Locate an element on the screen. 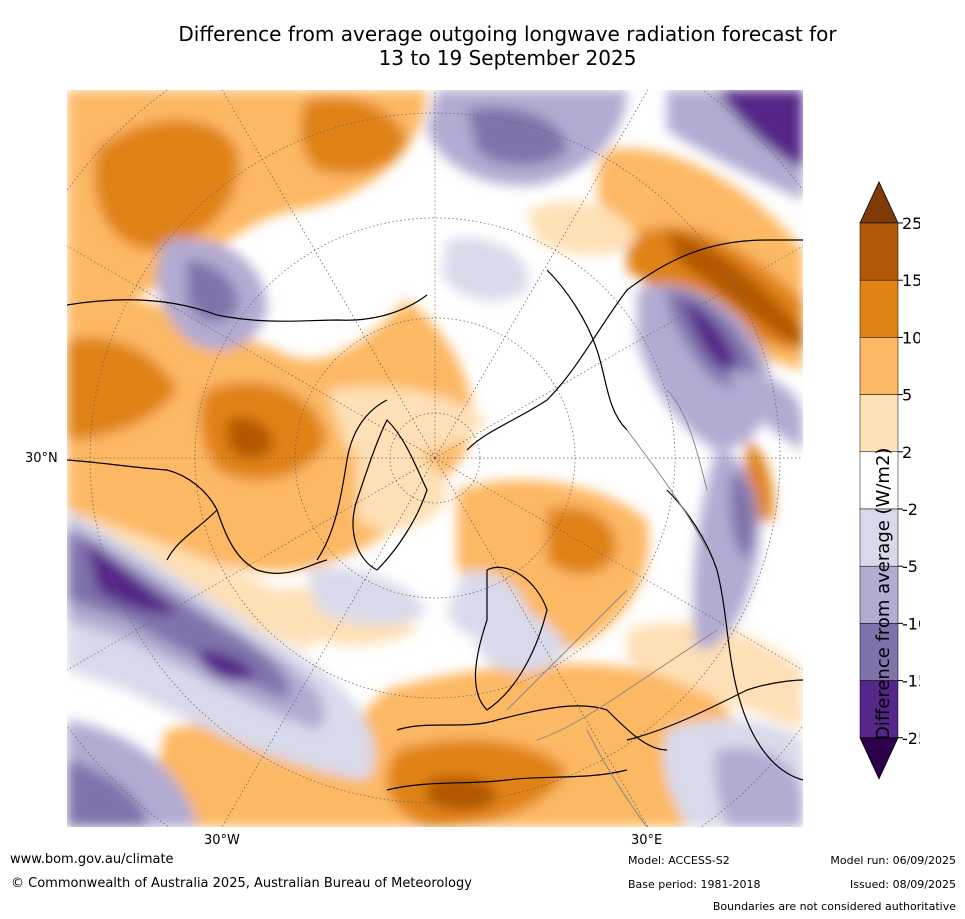 The height and width of the screenshot is (919, 965). lon-label-30e: 30°E is located at coordinates (647, 840).